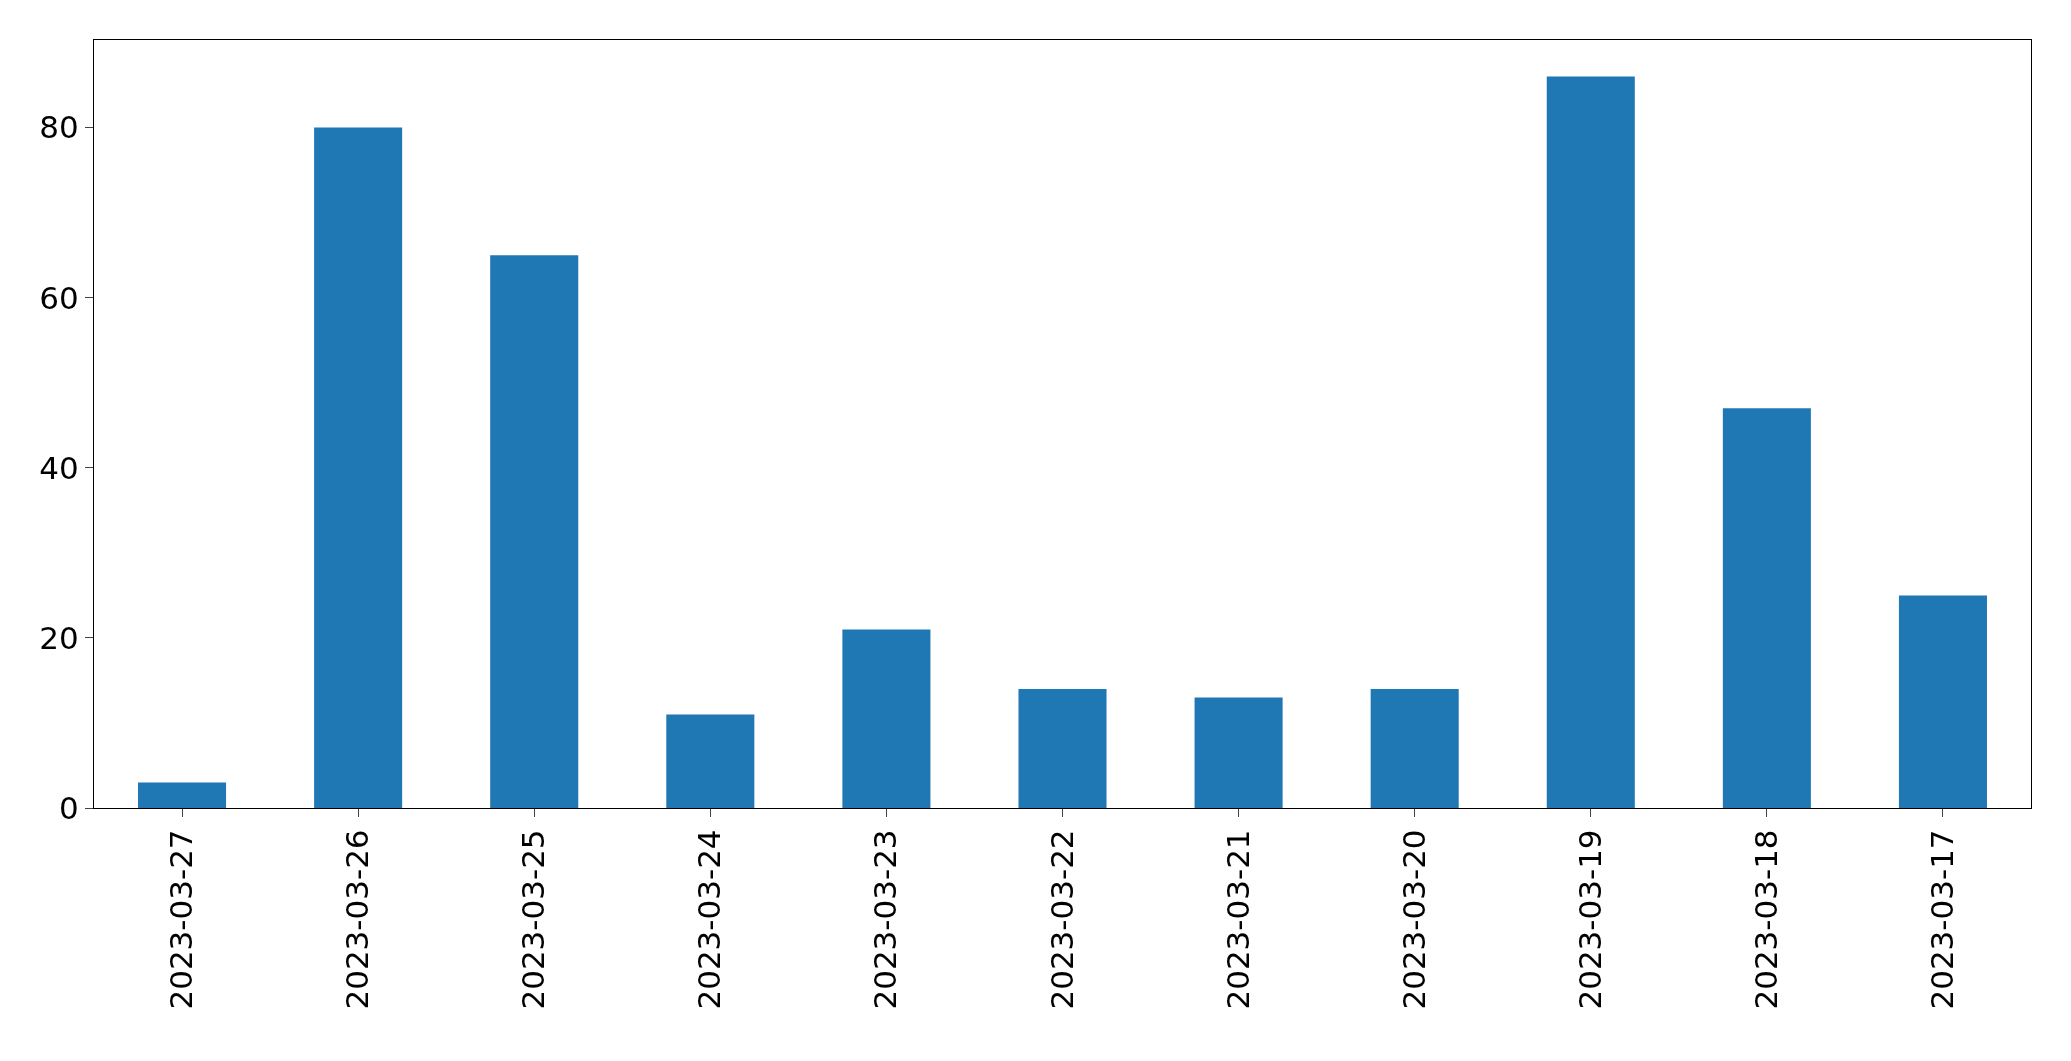 This screenshot has width=2071, height=1061. What do you see at coordinates (69, 807) in the screenshot?
I see `y-tick-label: 0` at bounding box center [69, 807].